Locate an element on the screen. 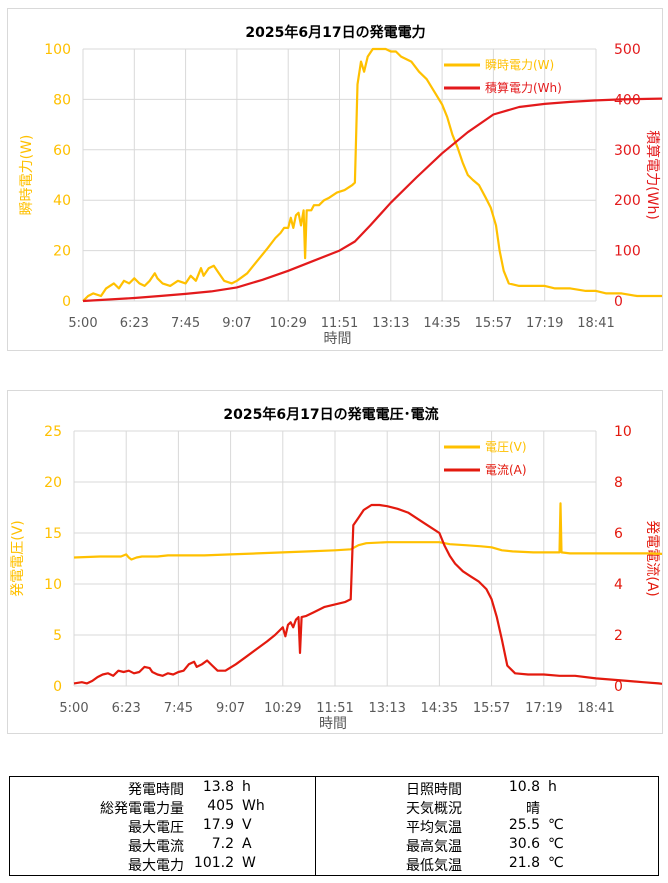 Image resolution: width=668 pixels, height=883 pixels. summary-unit: A is located at coordinates (247, 844).